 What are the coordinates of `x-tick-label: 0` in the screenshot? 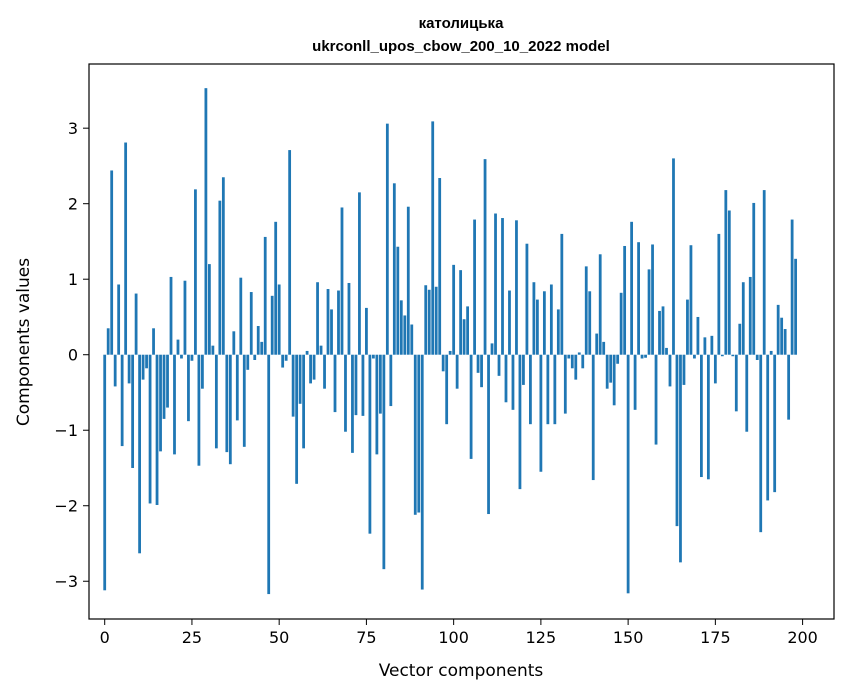 It's located at (105, 637).